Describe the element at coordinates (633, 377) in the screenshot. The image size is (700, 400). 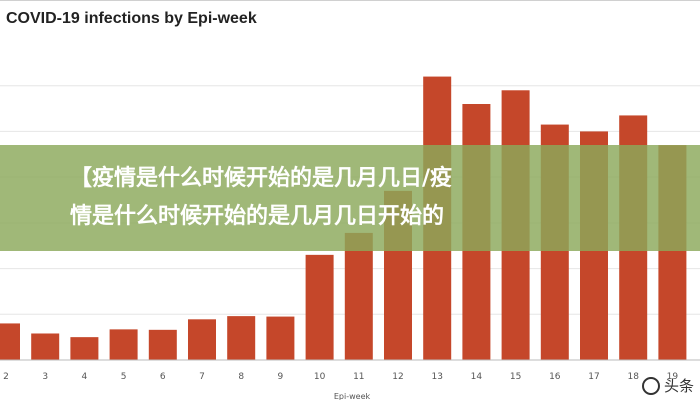
I see `x-tick-label: 18` at that location.